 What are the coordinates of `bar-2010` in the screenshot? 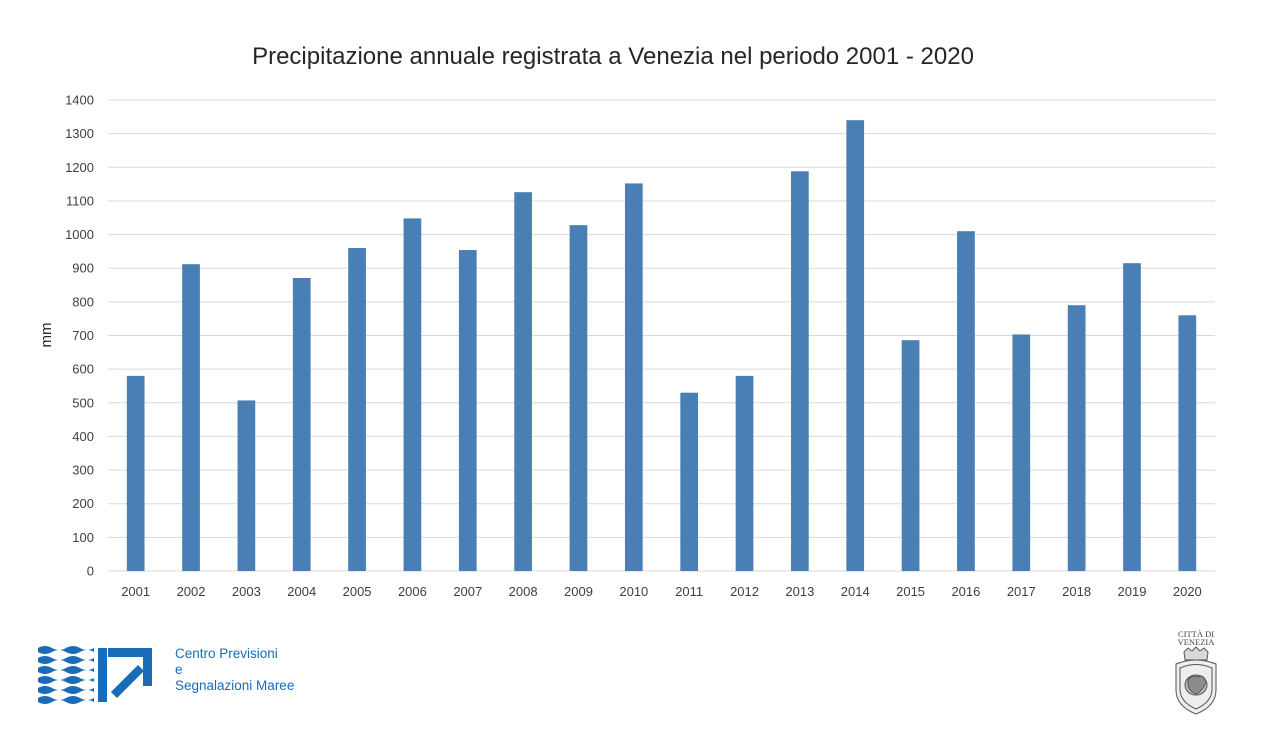 It's located at (633, 377).